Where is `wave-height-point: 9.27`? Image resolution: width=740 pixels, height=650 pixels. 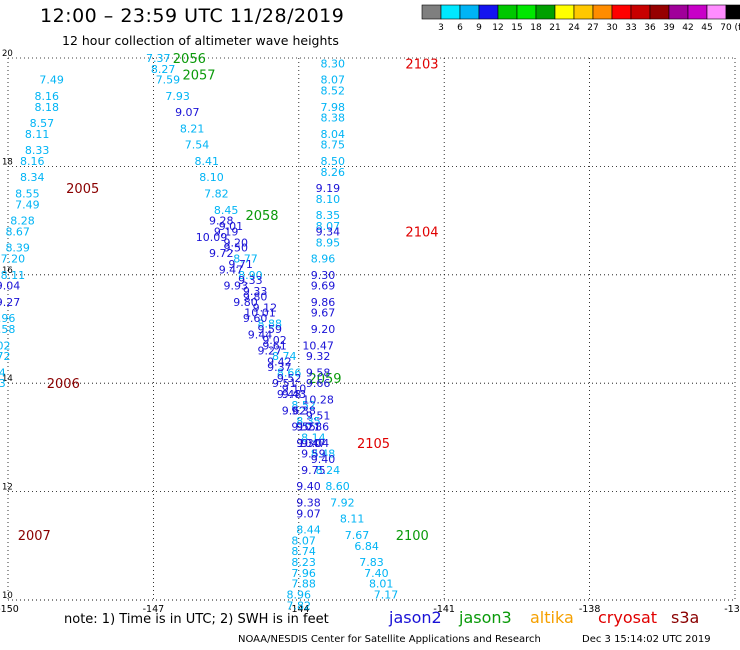
wave-height-point: 9.27 is located at coordinates (269, 351).